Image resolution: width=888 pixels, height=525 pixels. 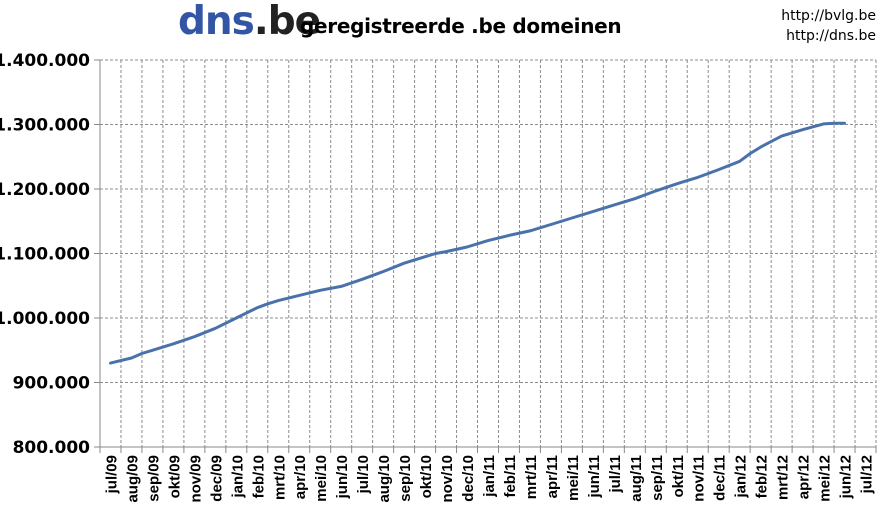 I want to click on x-tick-label: sep/09, so click(x=153, y=478).